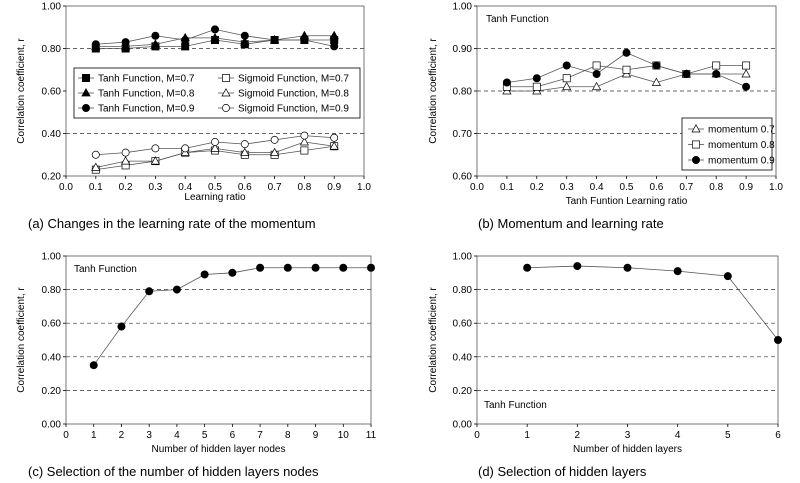 This screenshot has width=800, height=483. What do you see at coordinates (628, 435) in the screenshot?
I see `x-tick-label: 3` at bounding box center [628, 435].